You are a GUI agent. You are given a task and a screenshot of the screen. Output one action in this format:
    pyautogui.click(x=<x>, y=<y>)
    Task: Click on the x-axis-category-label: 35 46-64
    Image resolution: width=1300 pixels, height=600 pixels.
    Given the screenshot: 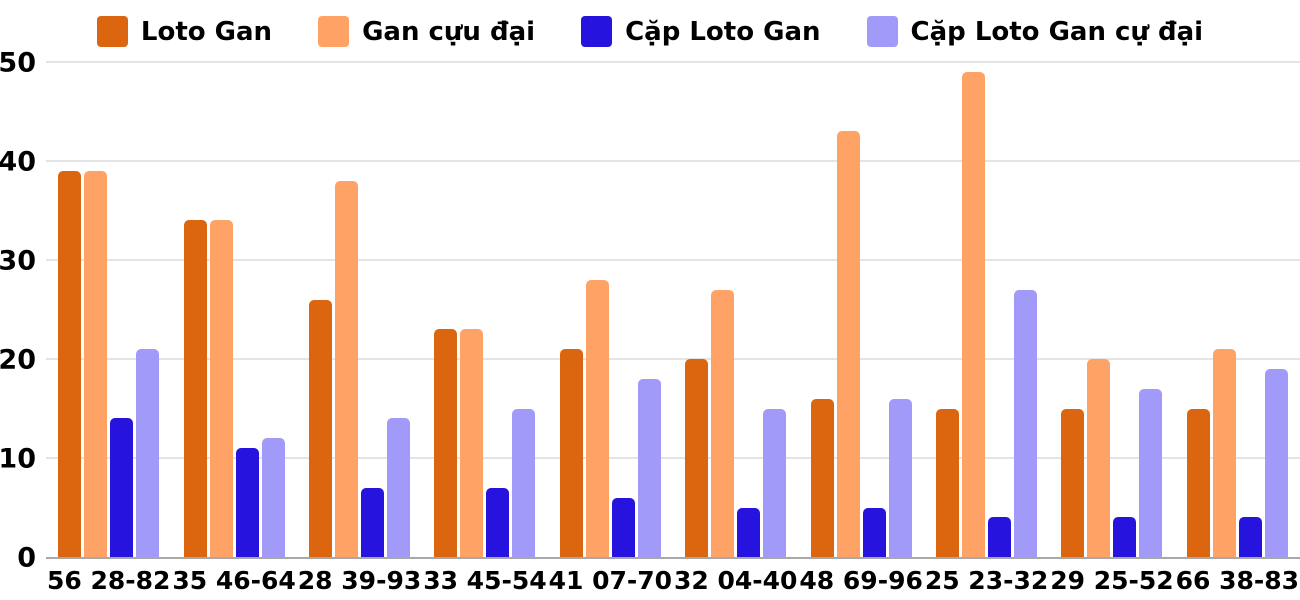 What is the action you would take?
    pyautogui.click(x=234, y=580)
    